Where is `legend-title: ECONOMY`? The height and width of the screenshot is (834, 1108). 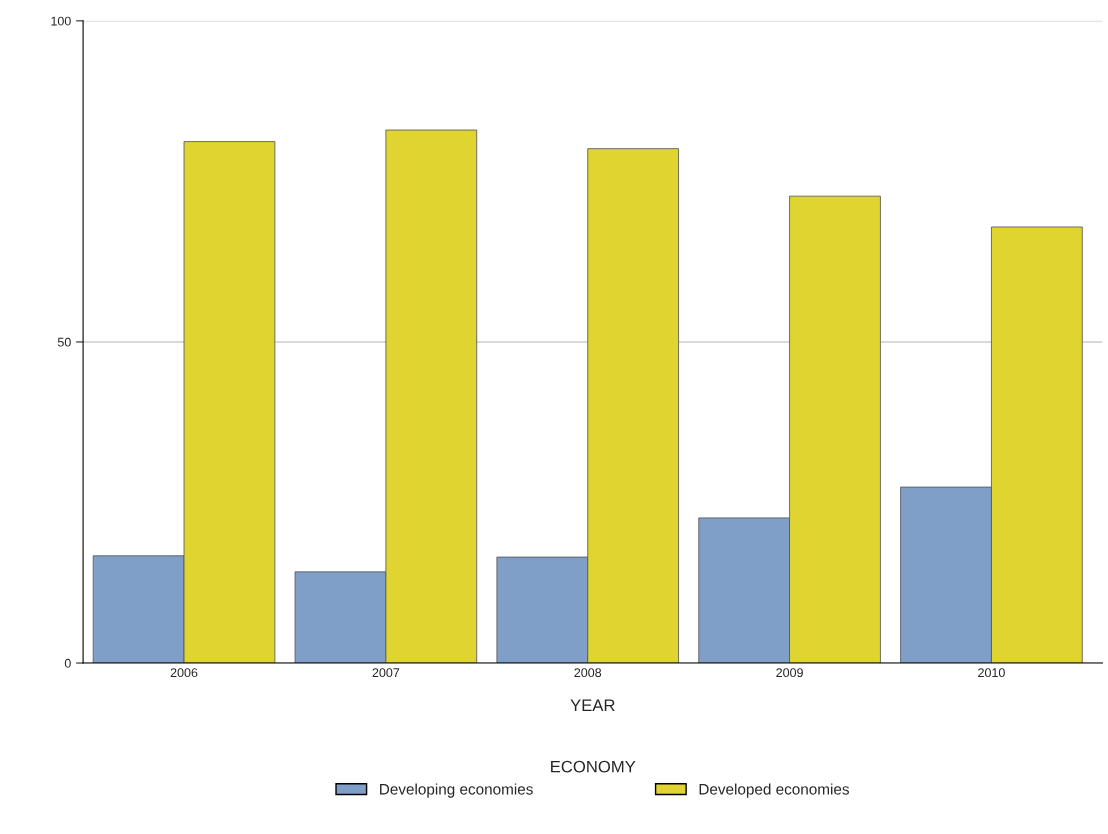 legend-title: ECONOMY is located at coordinates (593, 766).